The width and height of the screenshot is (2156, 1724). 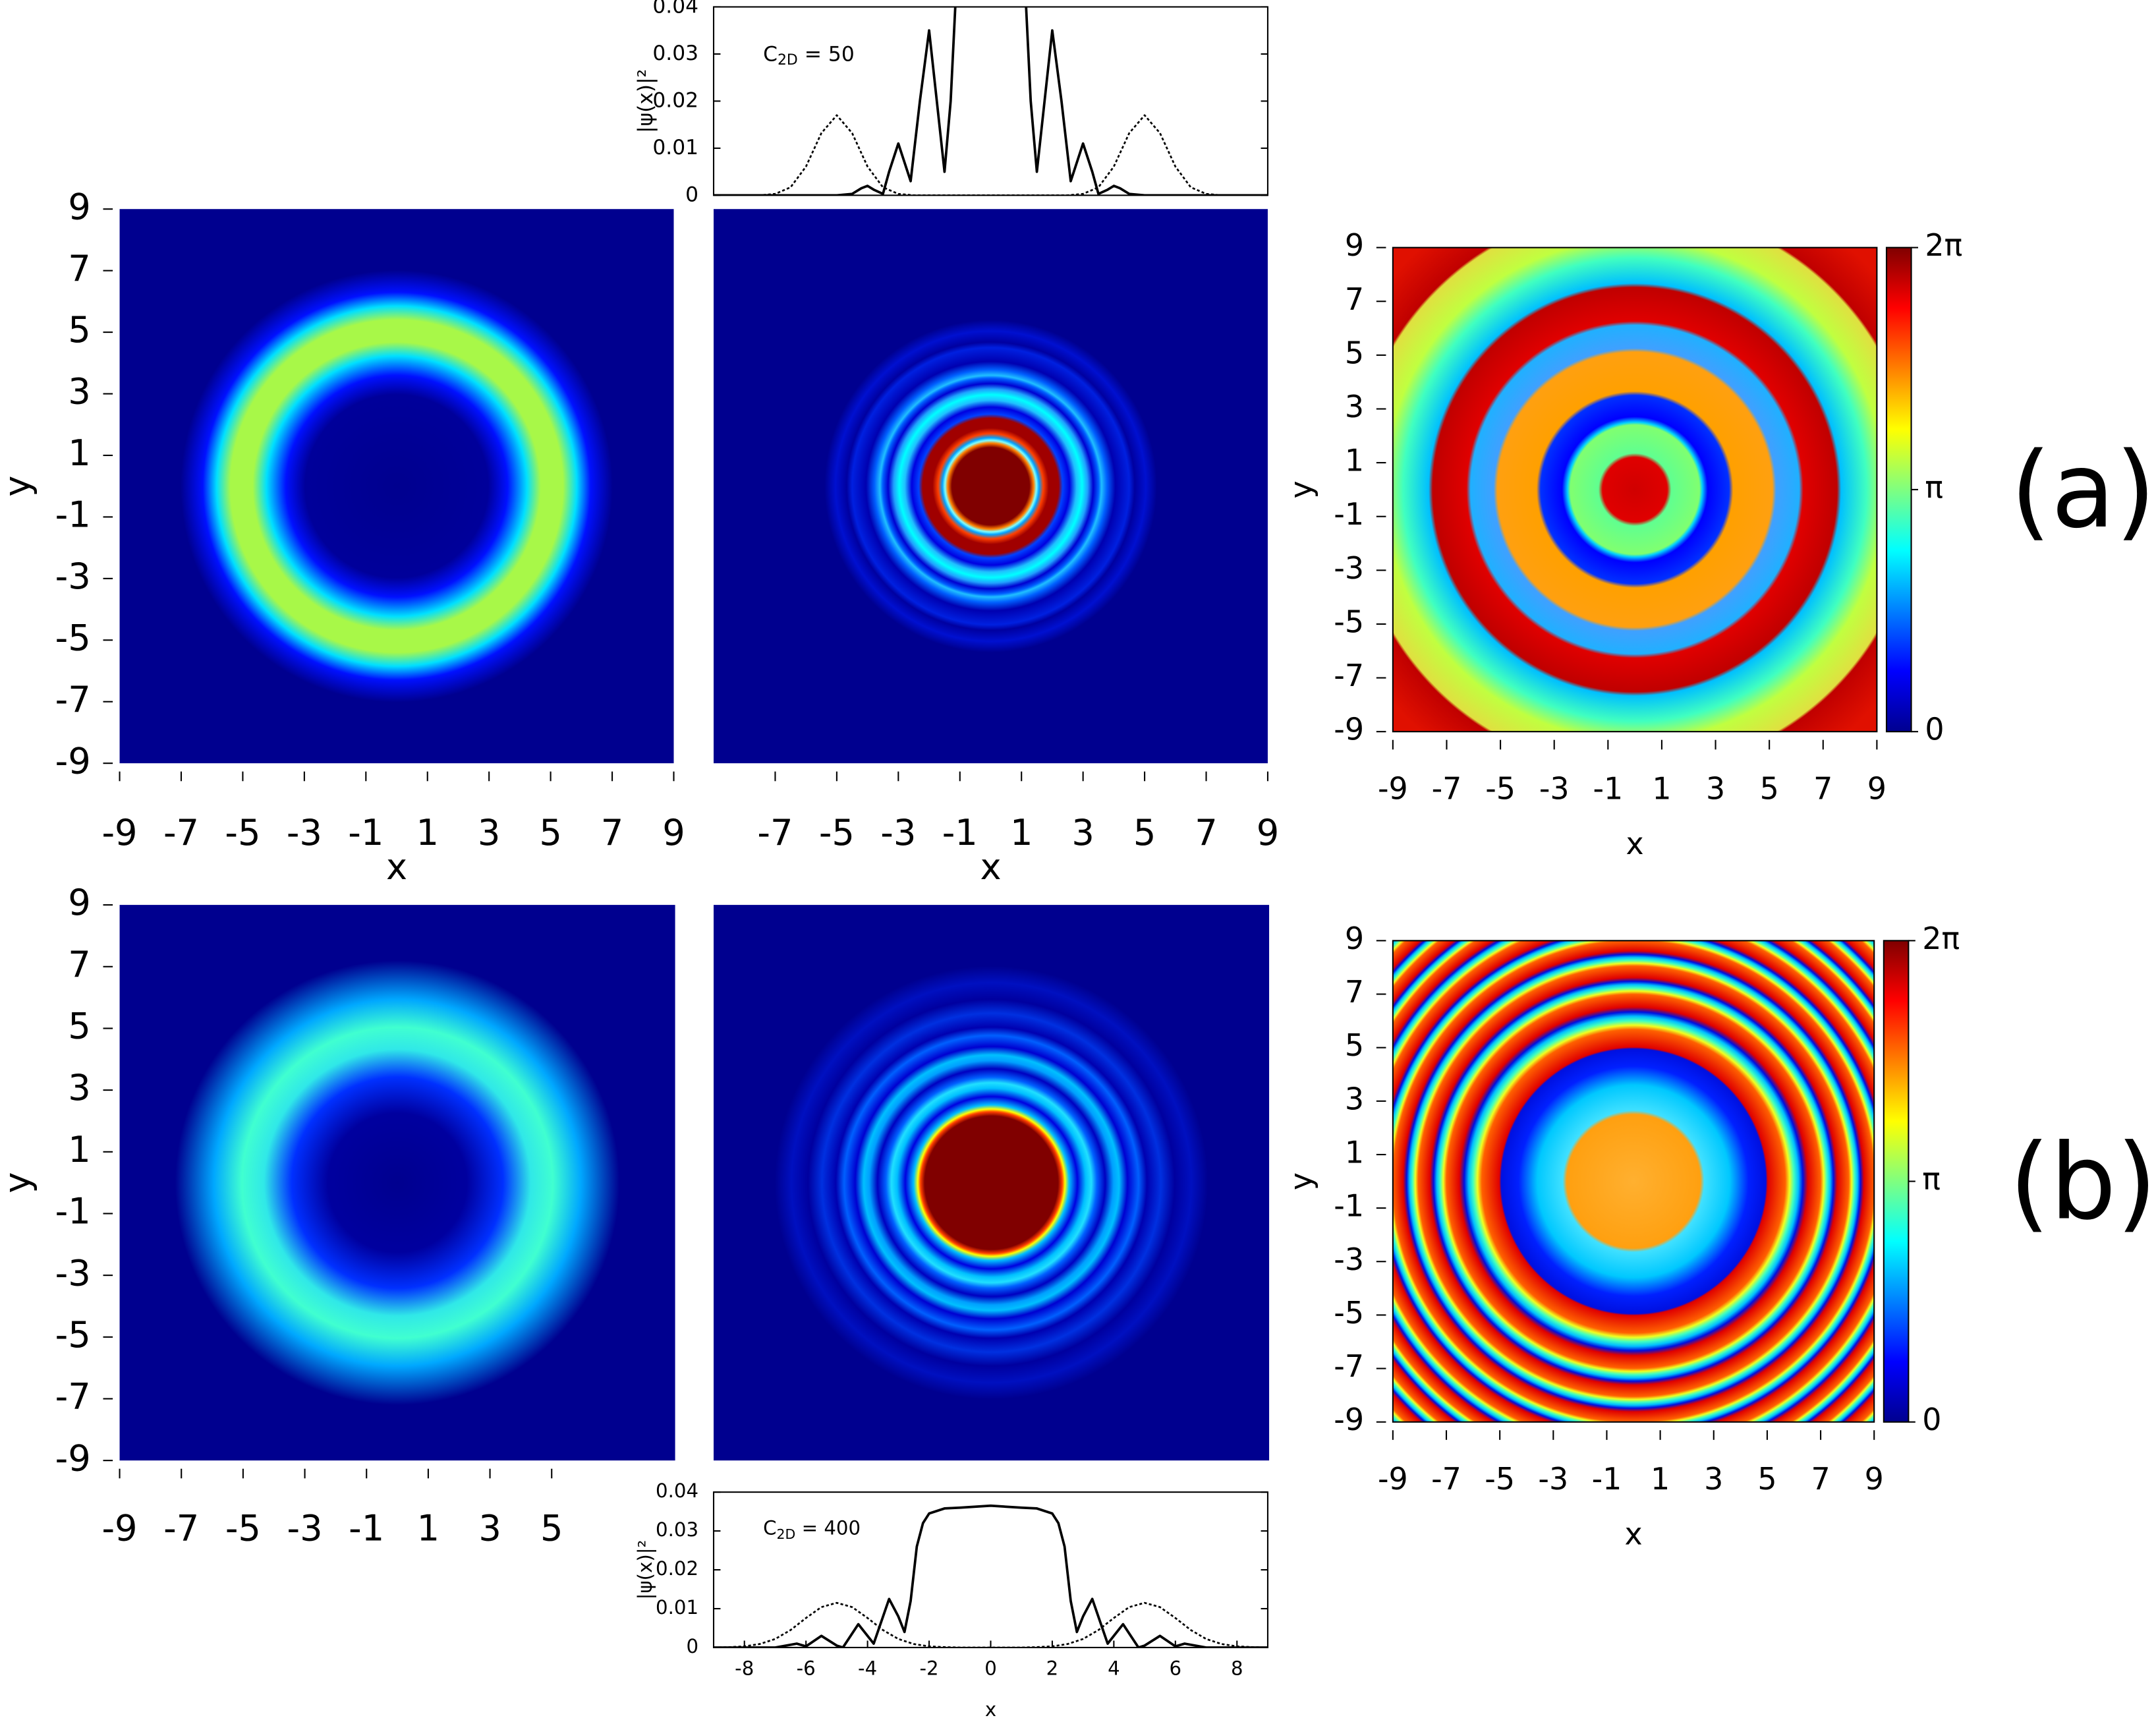 What do you see at coordinates (828, 1527) in the screenshot?
I see `annotation-rest: = 400` at bounding box center [828, 1527].